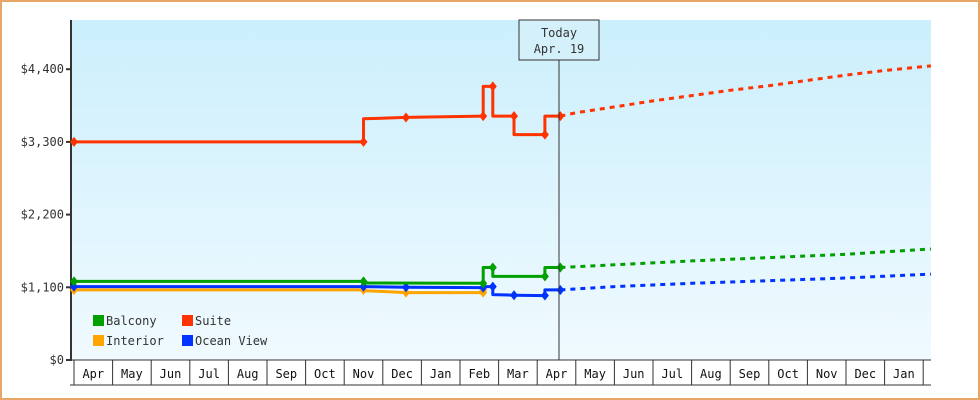  I want to click on today-marker: Today Apr. 19, so click(559, 189).